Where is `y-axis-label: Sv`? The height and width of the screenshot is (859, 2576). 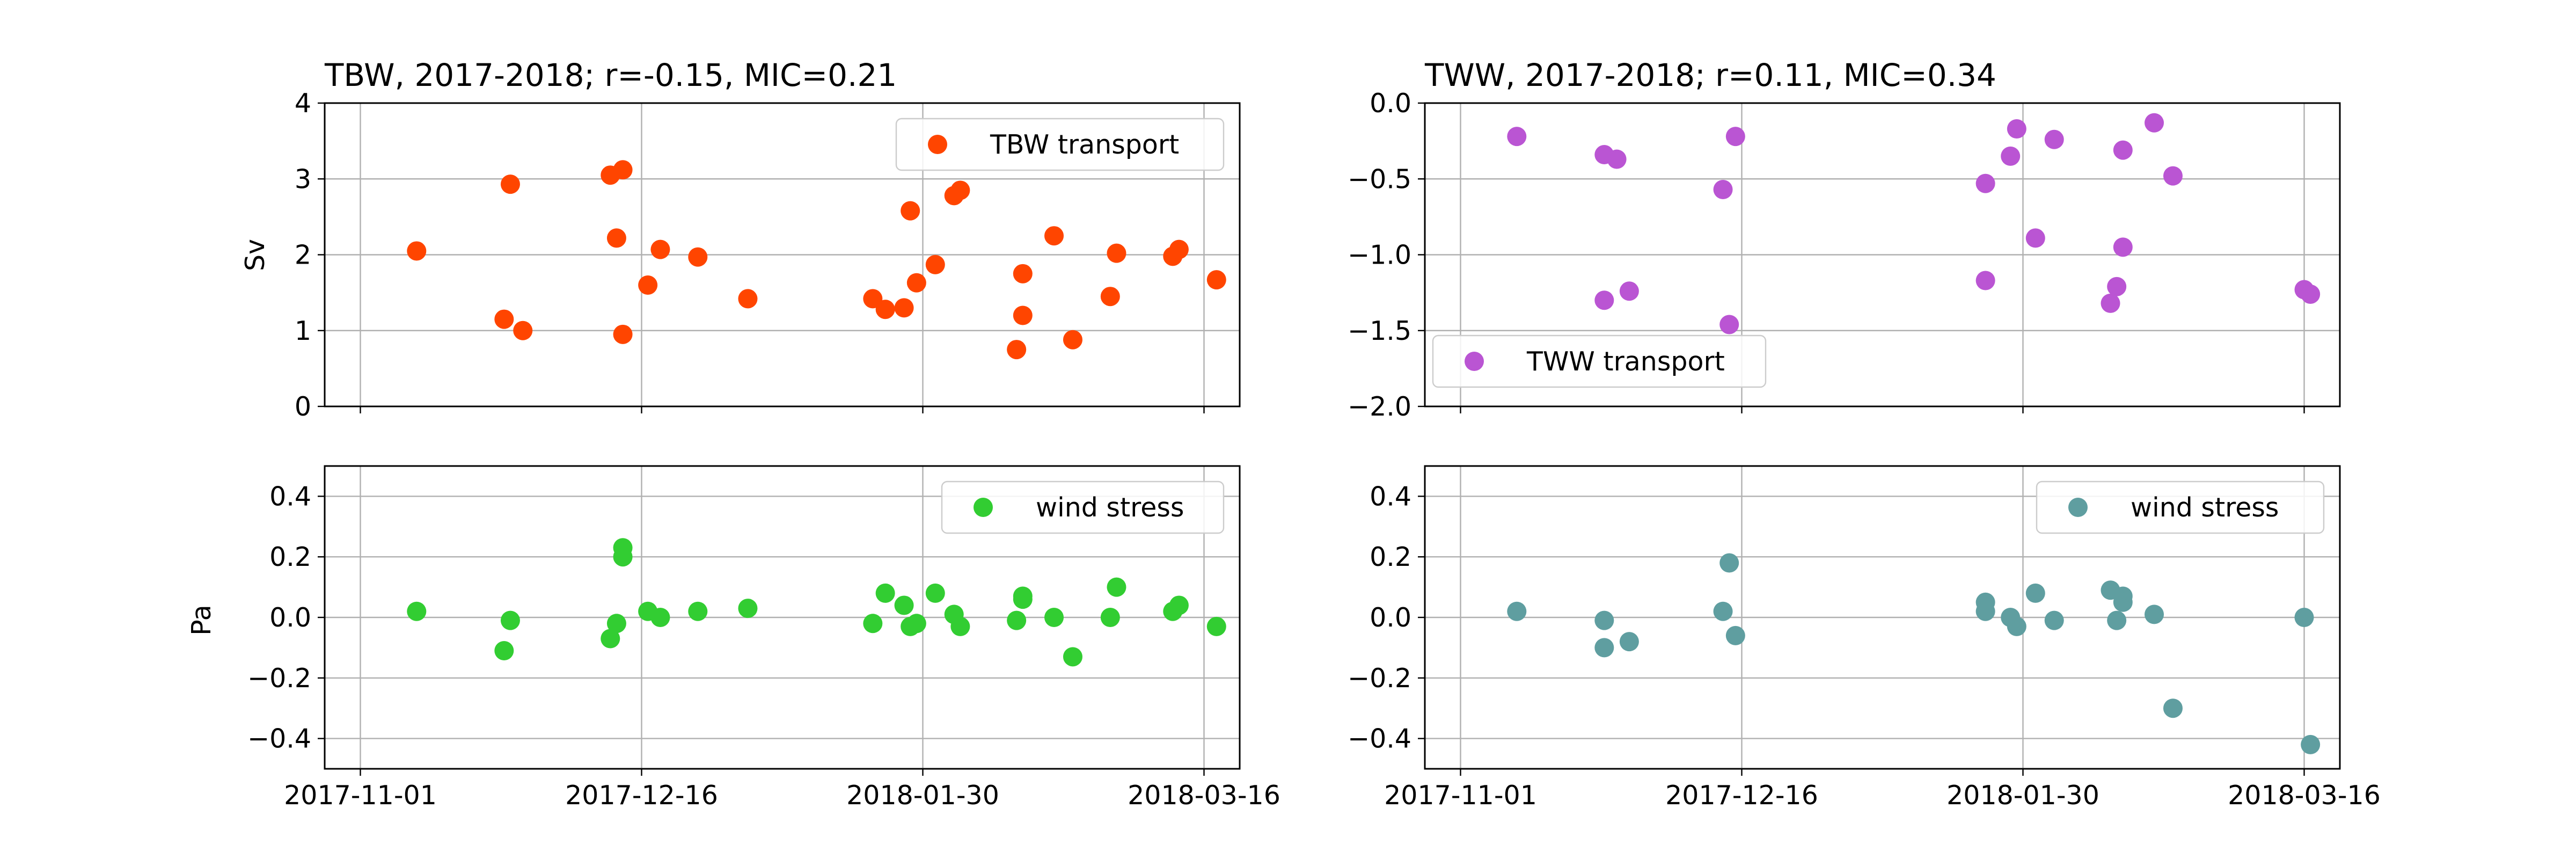
y-axis-label: Sv is located at coordinates (255, 255).